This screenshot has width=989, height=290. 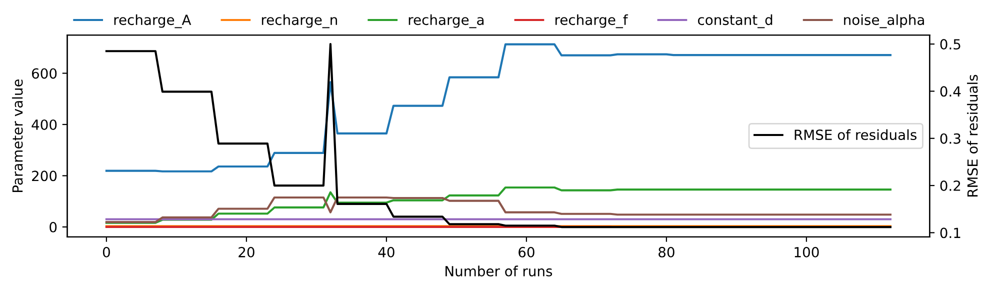 I want to click on x-tick-label: 60, so click(x=526, y=252).